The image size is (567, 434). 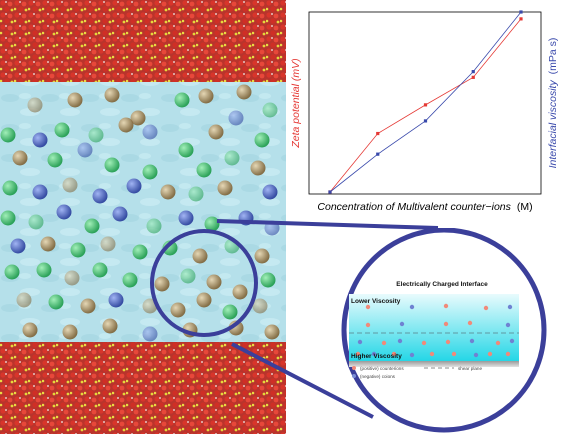 I want to click on legend-positive-text: (positive) counterions, so click(x=382, y=368).